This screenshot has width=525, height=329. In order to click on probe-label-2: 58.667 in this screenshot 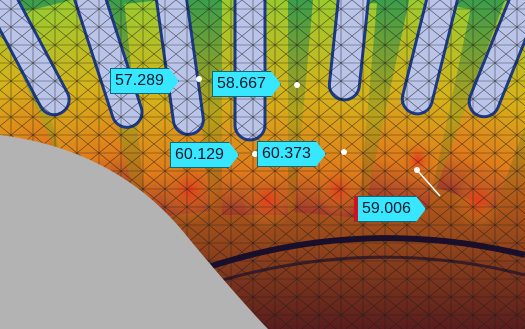, I will do `click(246, 84)`.